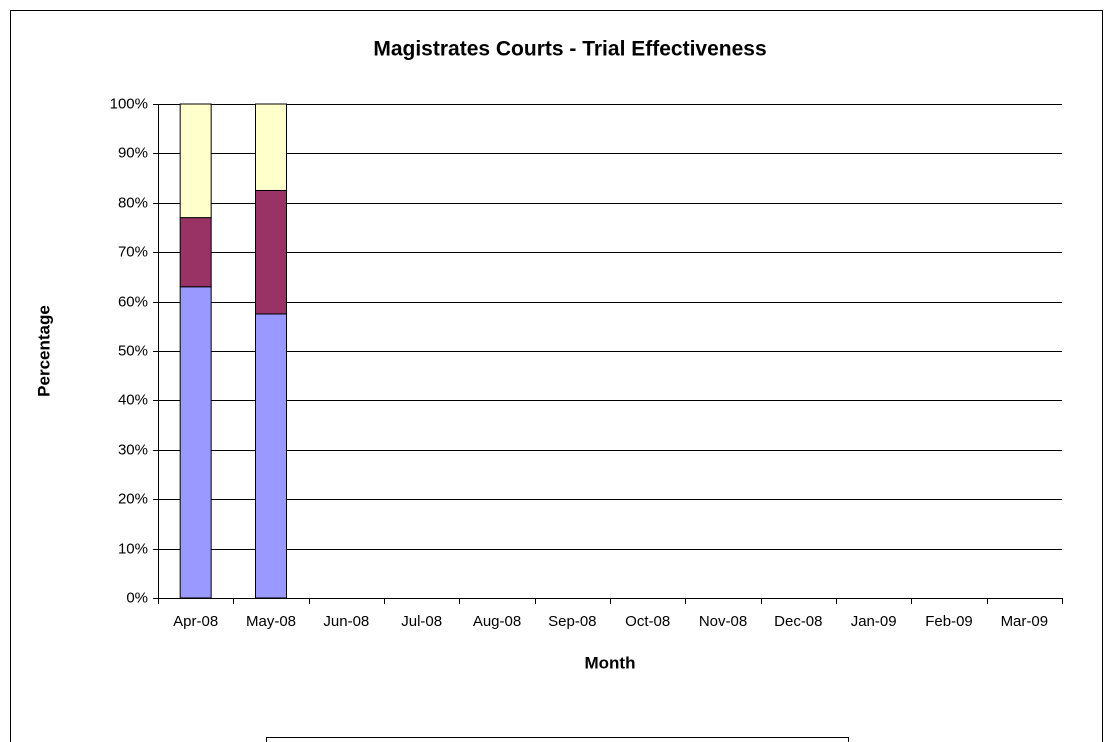  What do you see at coordinates (133, 350) in the screenshot?
I see `y-tick-label: 50%` at bounding box center [133, 350].